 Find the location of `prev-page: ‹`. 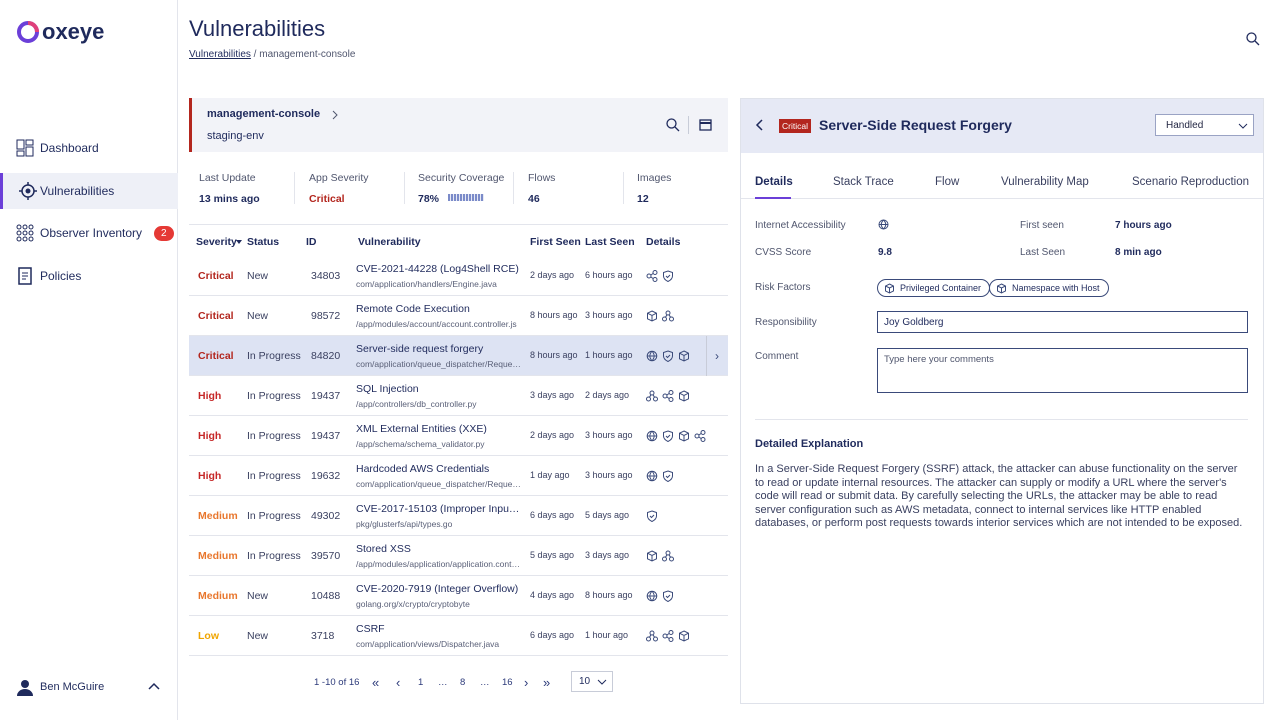

prev-page: ‹ is located at coordinates (398, 682).